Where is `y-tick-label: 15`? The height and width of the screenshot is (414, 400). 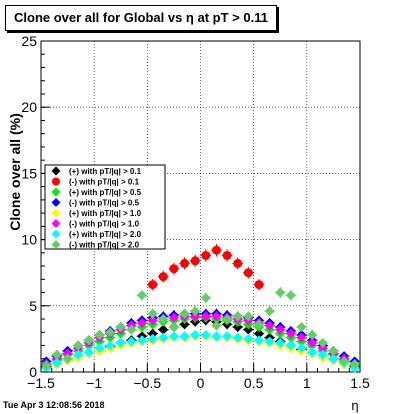
y-tick-label: 15 is located at coordinates (29, 173).